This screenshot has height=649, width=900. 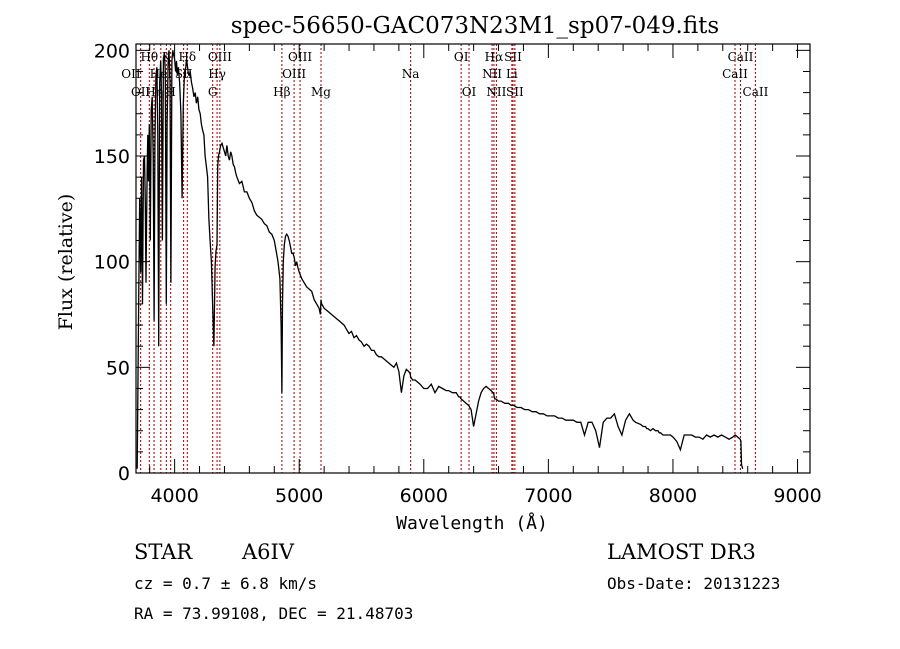 What do you see at coordinates (226, 583) in the screenshot?
I see `redshift-text: cz = 0.7 ± 6.8 km/s` at bounding box center [226, 583].